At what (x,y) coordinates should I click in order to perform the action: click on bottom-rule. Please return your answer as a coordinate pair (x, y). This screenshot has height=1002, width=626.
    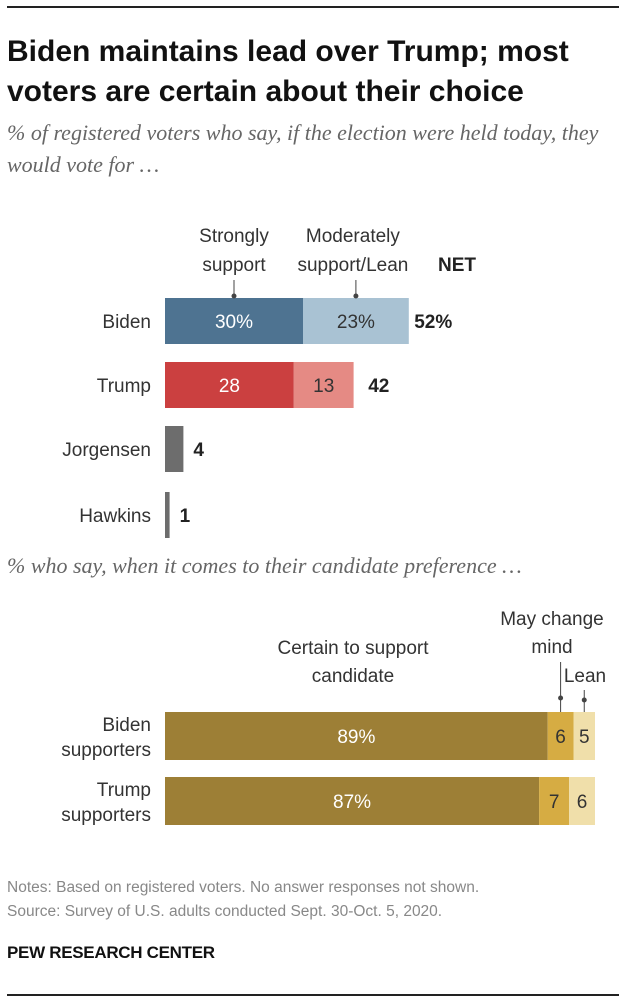
    Looking at the image, I should click on (313, 995).